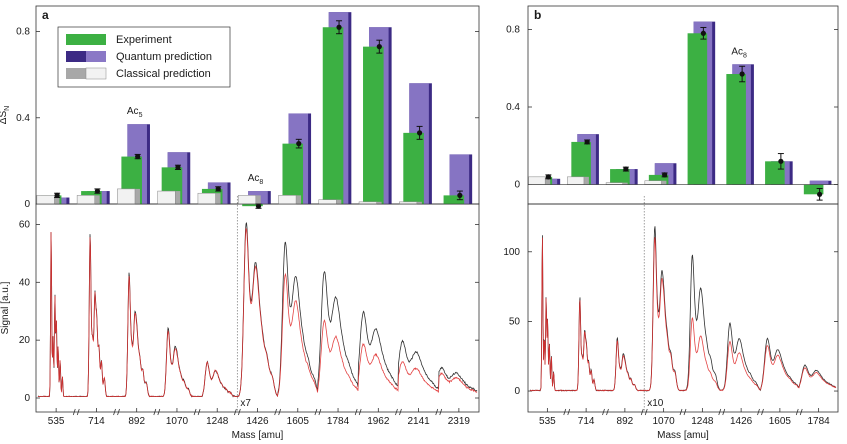 The height and width of the screenshot is (444, 847). Describe the element at coordinates (217, 421) in the screenshot. I see `x-tick-label: 1248` at that location.